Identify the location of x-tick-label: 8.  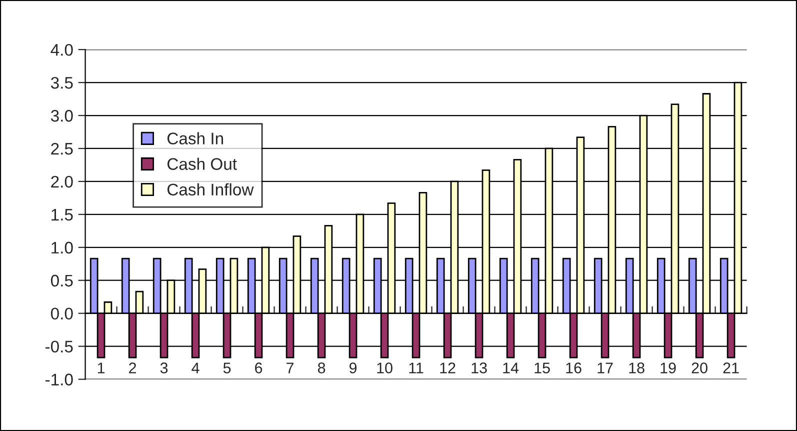
(322, 368).